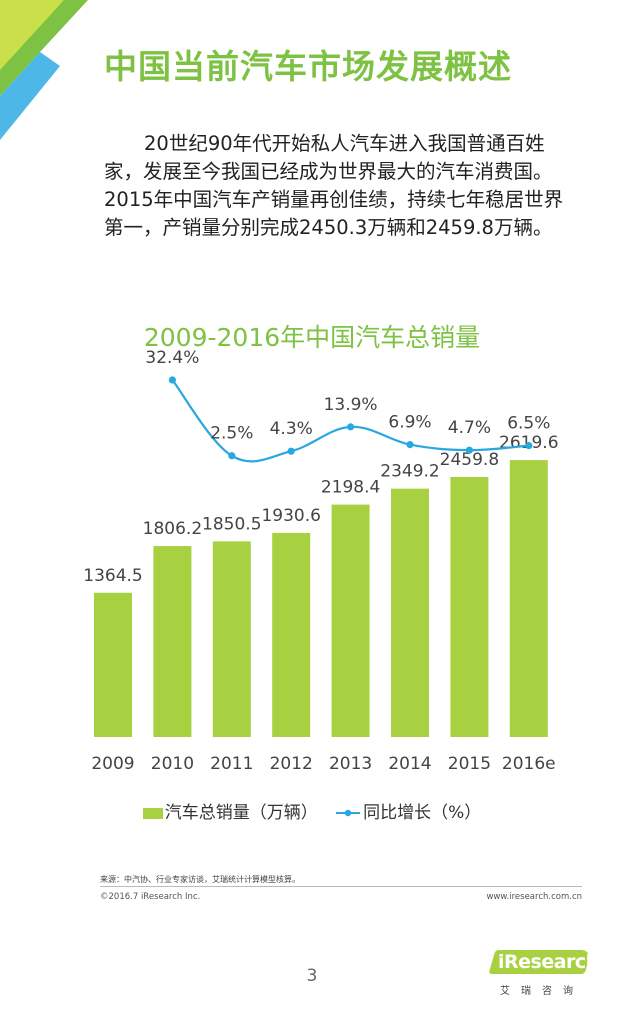 This screenshot has height=1024, width=624. I want to click on x-tick-2015: 2015, so click(469, 764).